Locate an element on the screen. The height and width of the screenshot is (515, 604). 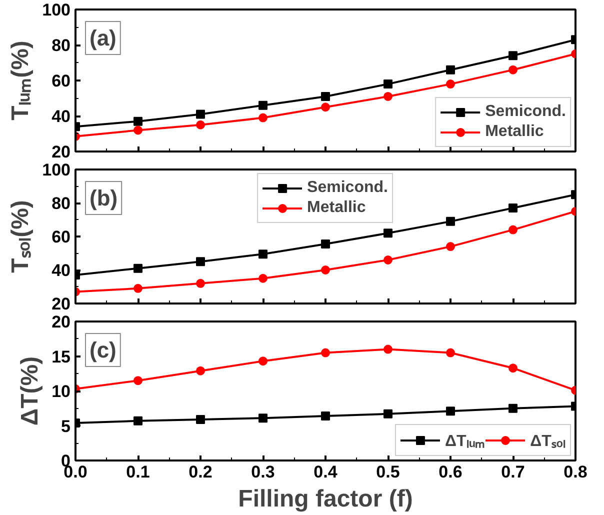
x-axis-title: Filling factor (f) is located at coordinates (325, 499).